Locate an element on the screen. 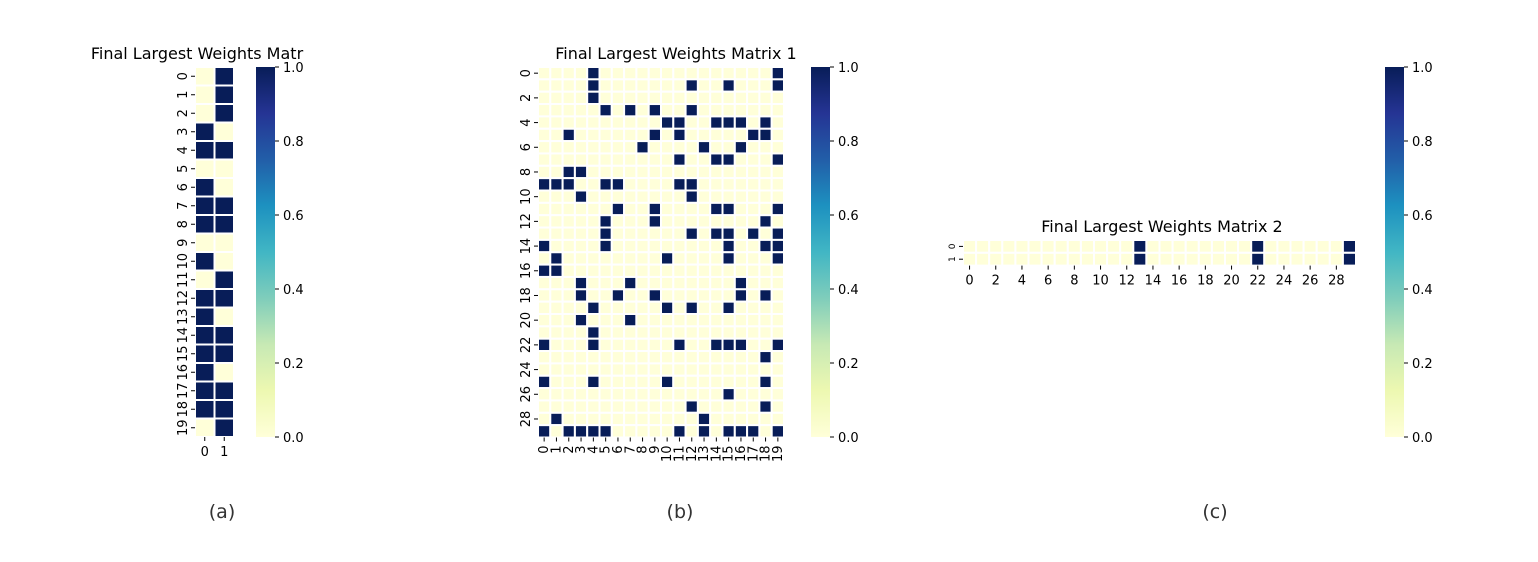  y-tick-label: 16 is located at coordinates (526, 271).